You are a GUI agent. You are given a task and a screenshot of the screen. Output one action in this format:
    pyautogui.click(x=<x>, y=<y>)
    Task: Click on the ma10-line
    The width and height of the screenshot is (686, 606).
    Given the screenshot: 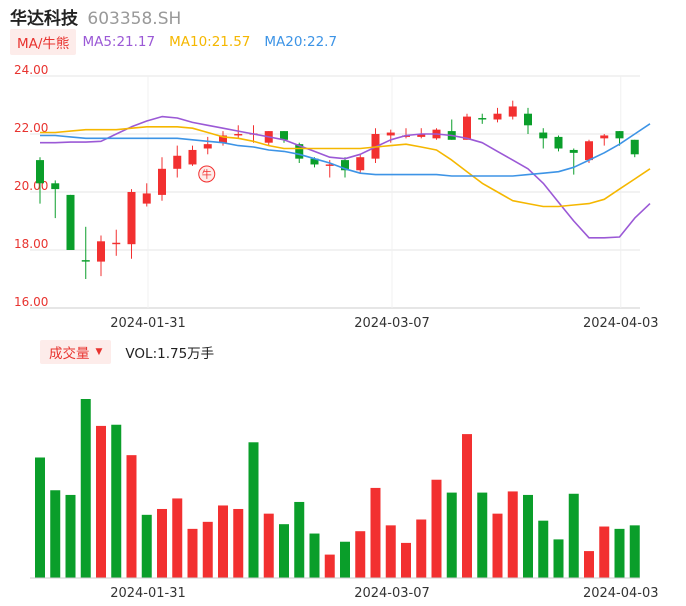 What is the action you would take?
    pyautogui.click(x=345, y=167)
    